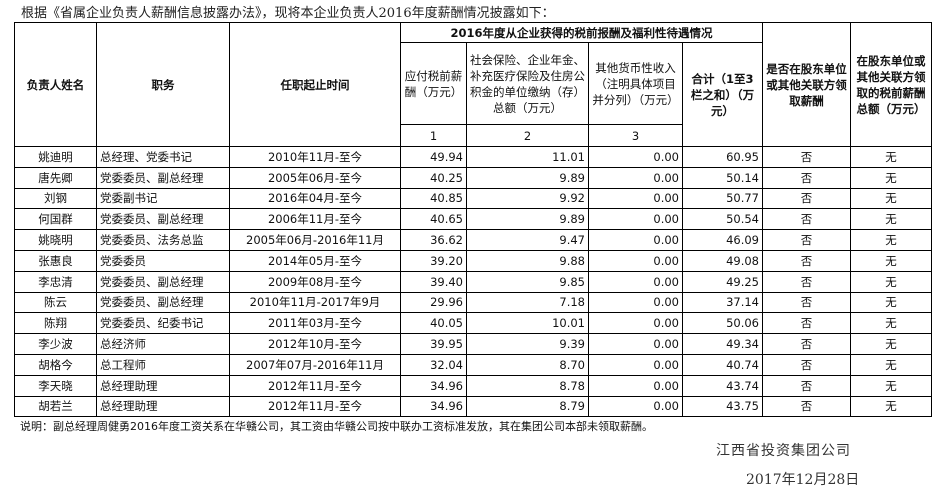  What do you see at coordinates (722, 323) in the screenshot?
I see `cell-total: 50.06` at bounding box center [722, 323].